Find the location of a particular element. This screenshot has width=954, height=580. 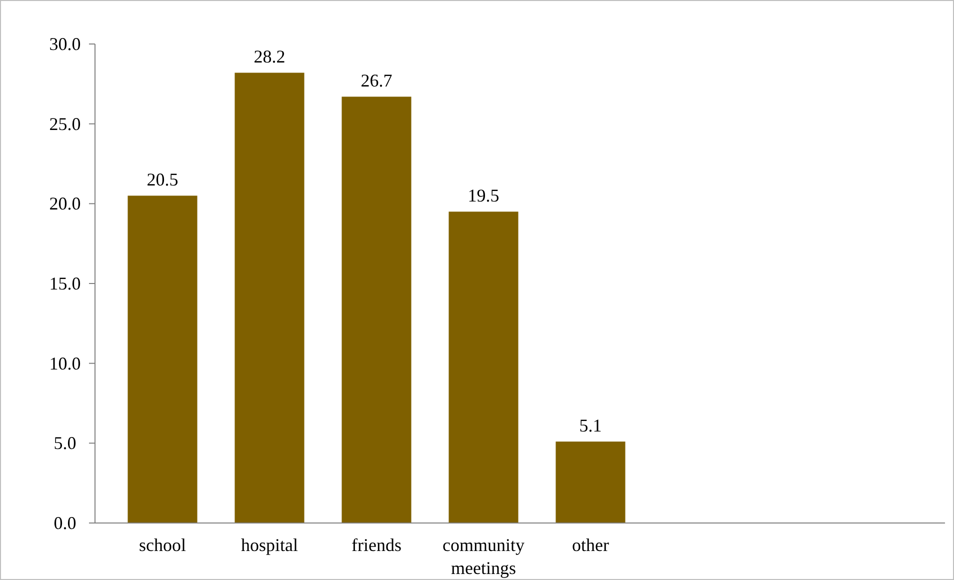

y-tick-label: 15.0 is located at coordinates (65, 284).